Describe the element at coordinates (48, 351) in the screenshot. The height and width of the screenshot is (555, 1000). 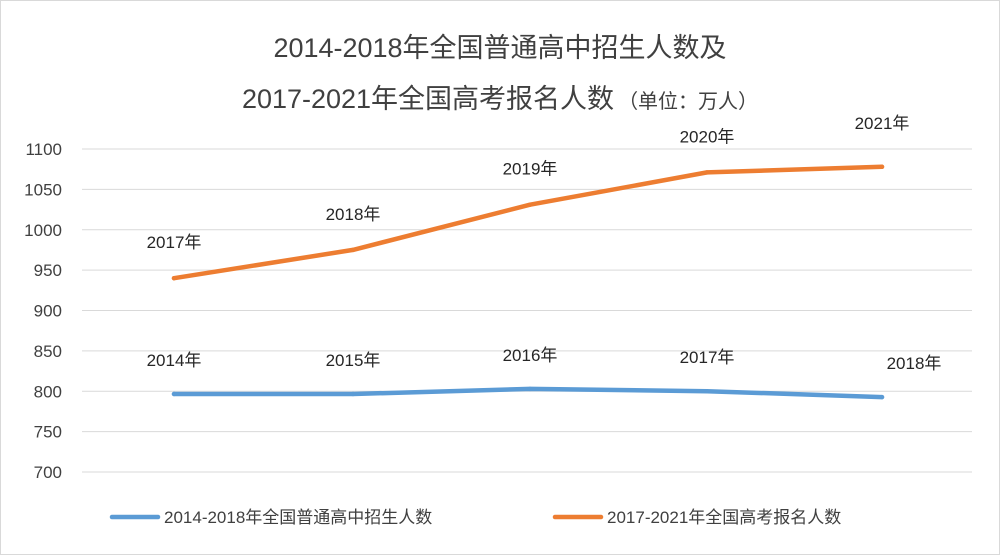
I see `y-tick-label: 850` at that location.